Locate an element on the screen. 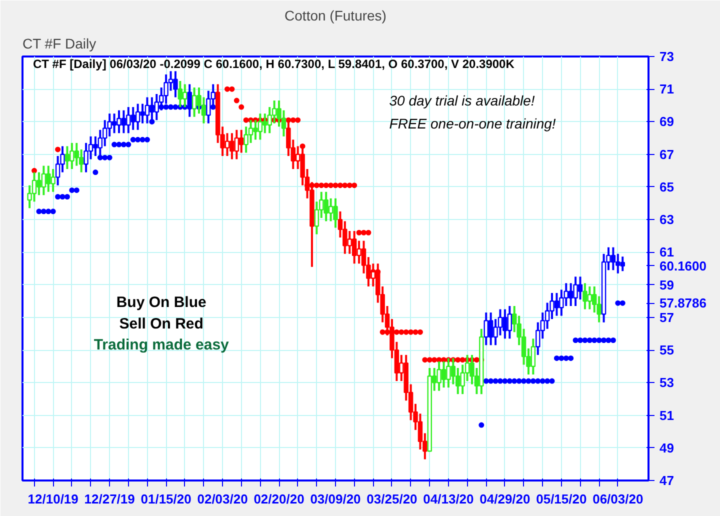  y-tick-label: 60.1600 is located at coordinates (683, 266).